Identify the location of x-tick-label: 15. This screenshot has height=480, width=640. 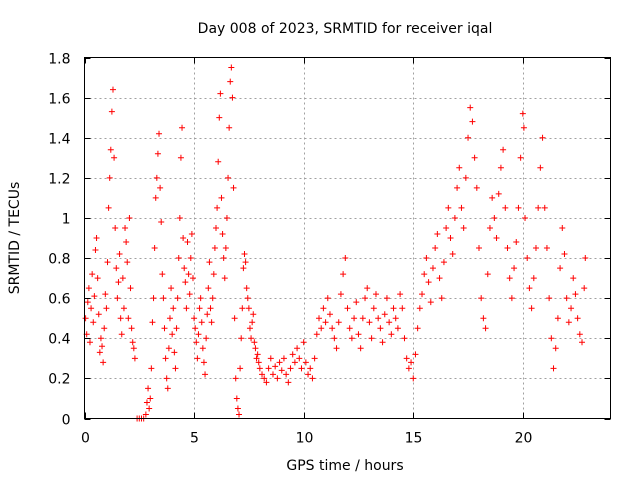
(414, 439).